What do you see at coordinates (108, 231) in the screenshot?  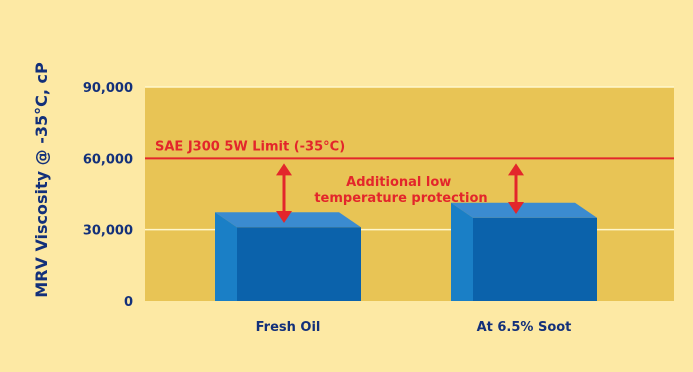 I see `y-tick-label: 30,000` at bounding box center [108, 231].